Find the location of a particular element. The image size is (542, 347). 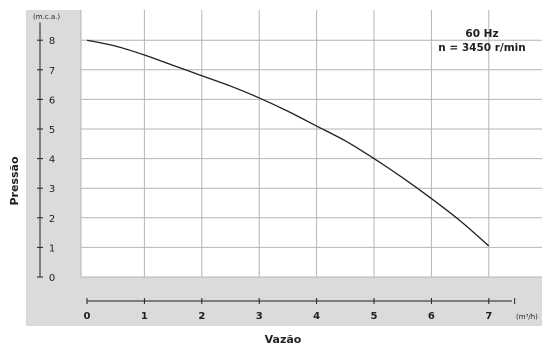

y-tick-label: 4 is located at coordinates (52, 160).